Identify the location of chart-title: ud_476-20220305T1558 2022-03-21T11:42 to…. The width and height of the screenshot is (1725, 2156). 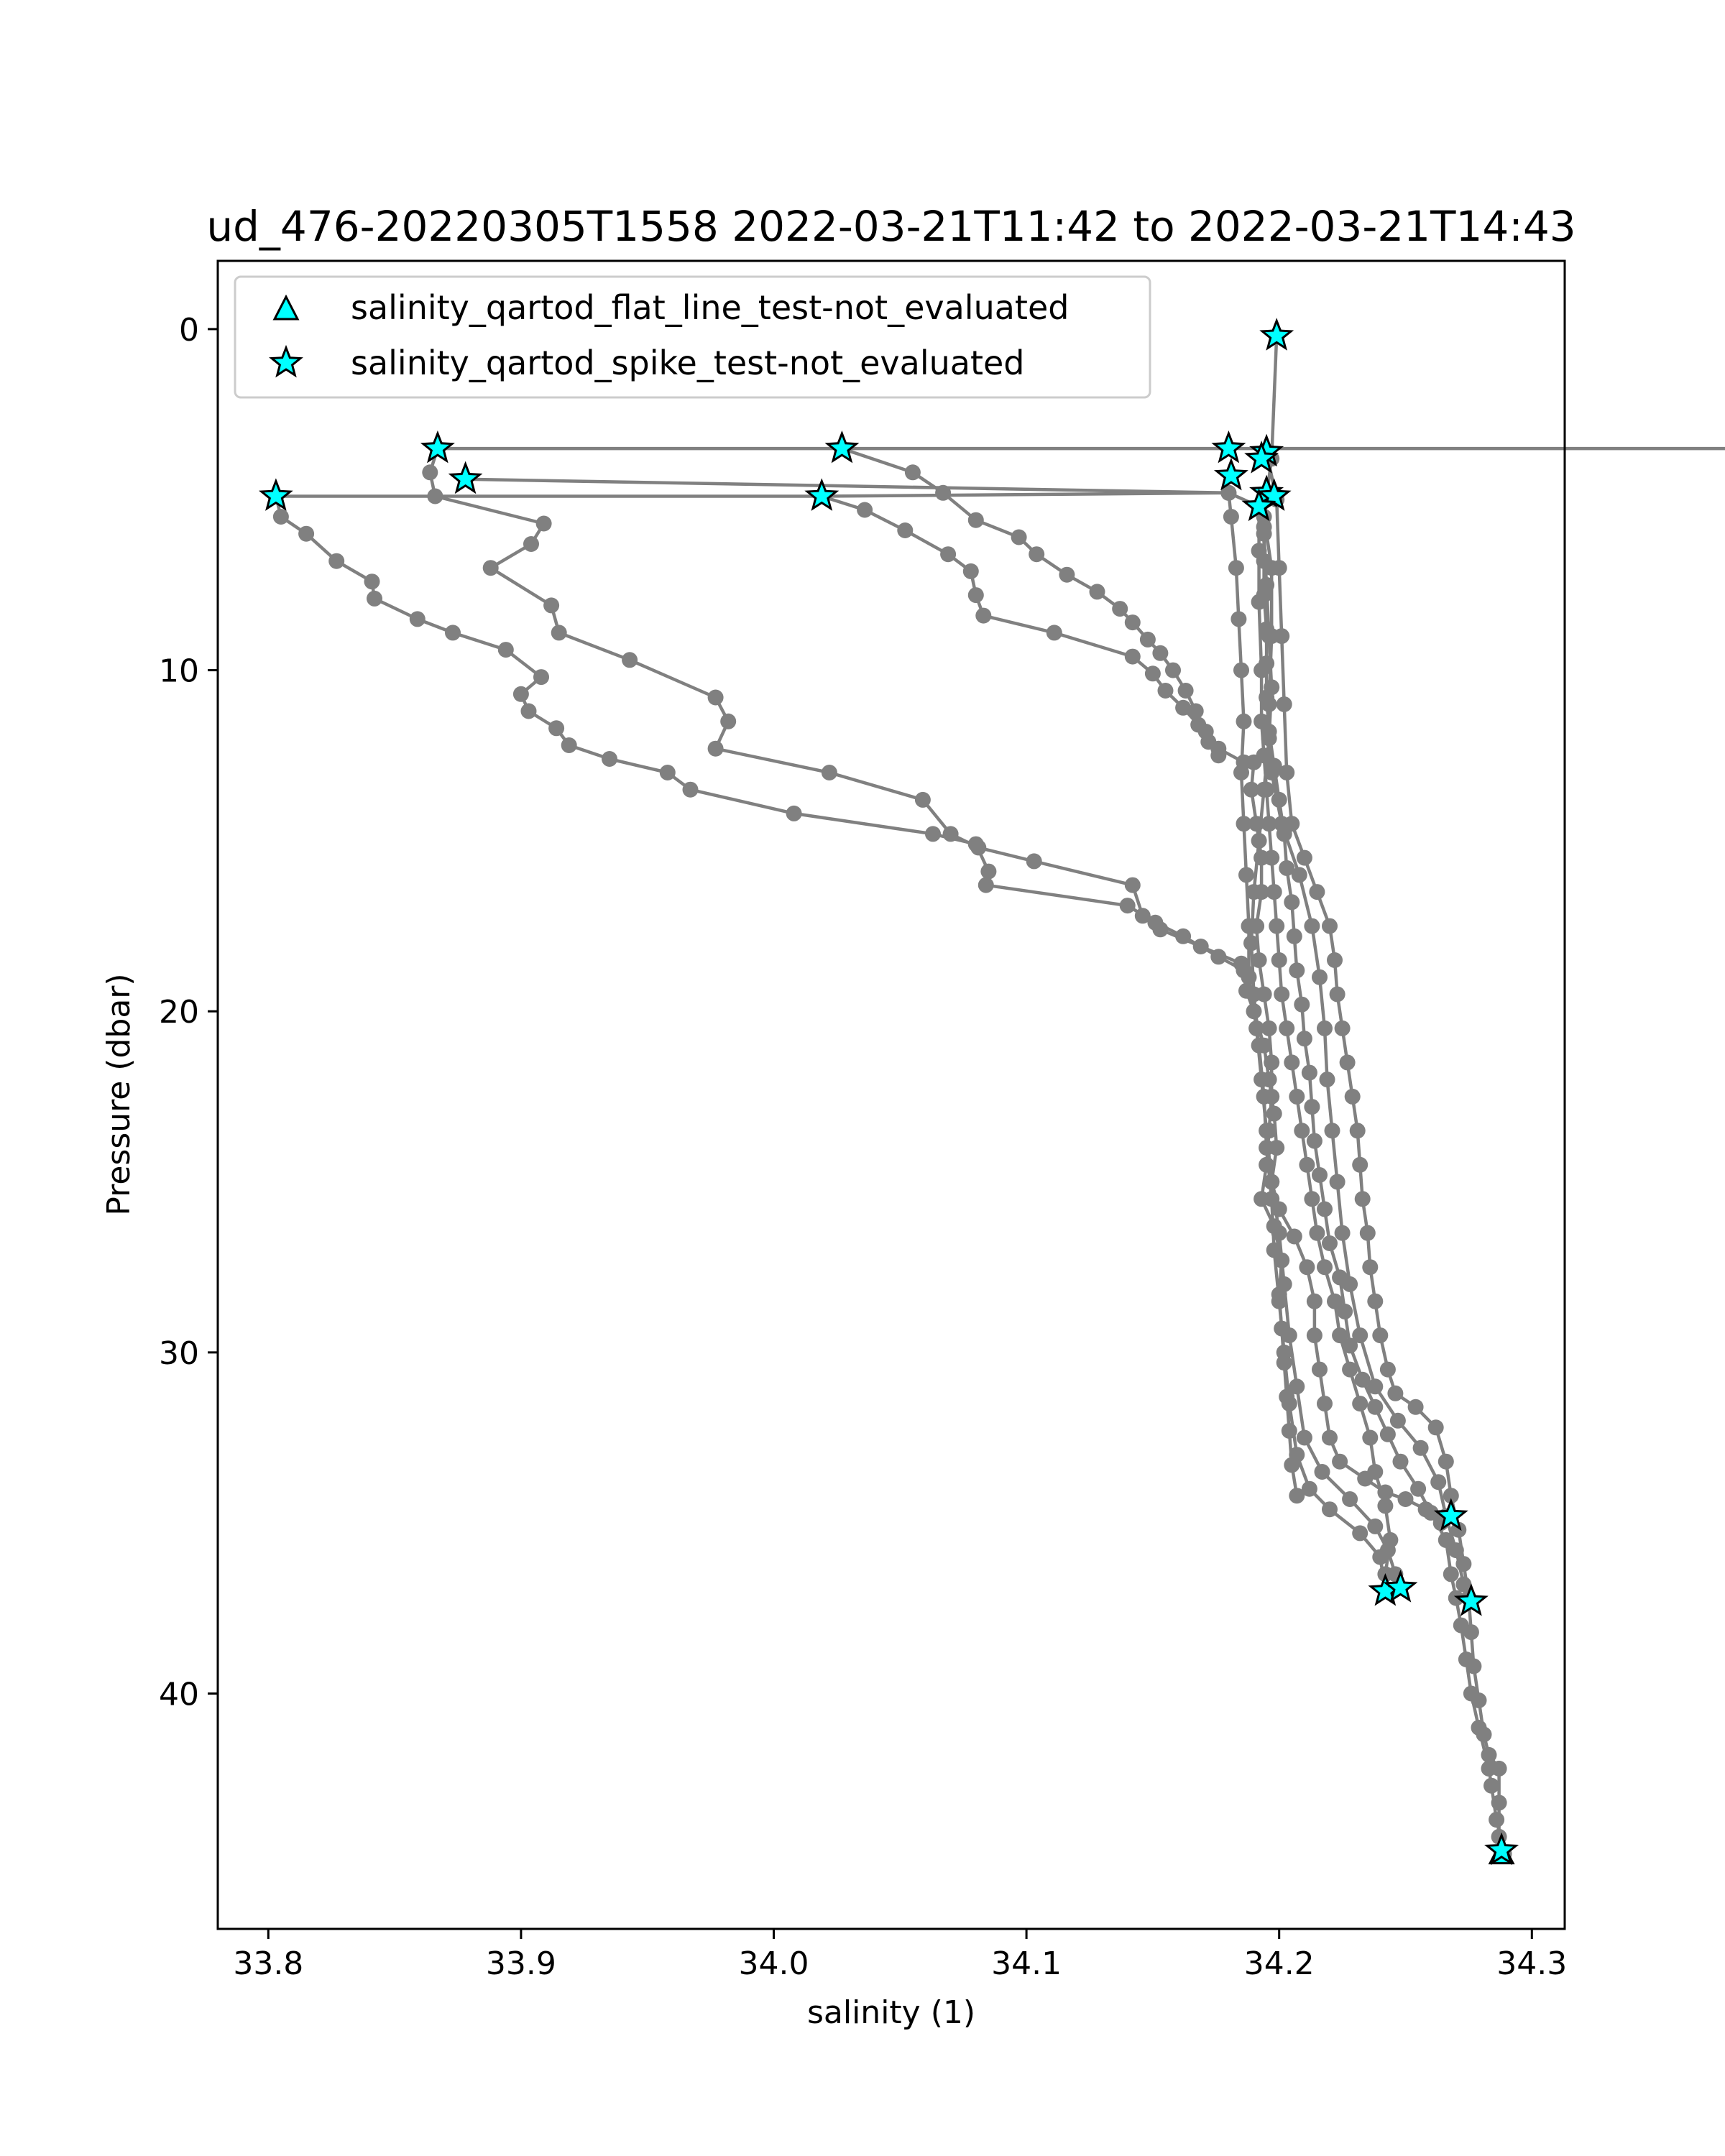
(891, 227).